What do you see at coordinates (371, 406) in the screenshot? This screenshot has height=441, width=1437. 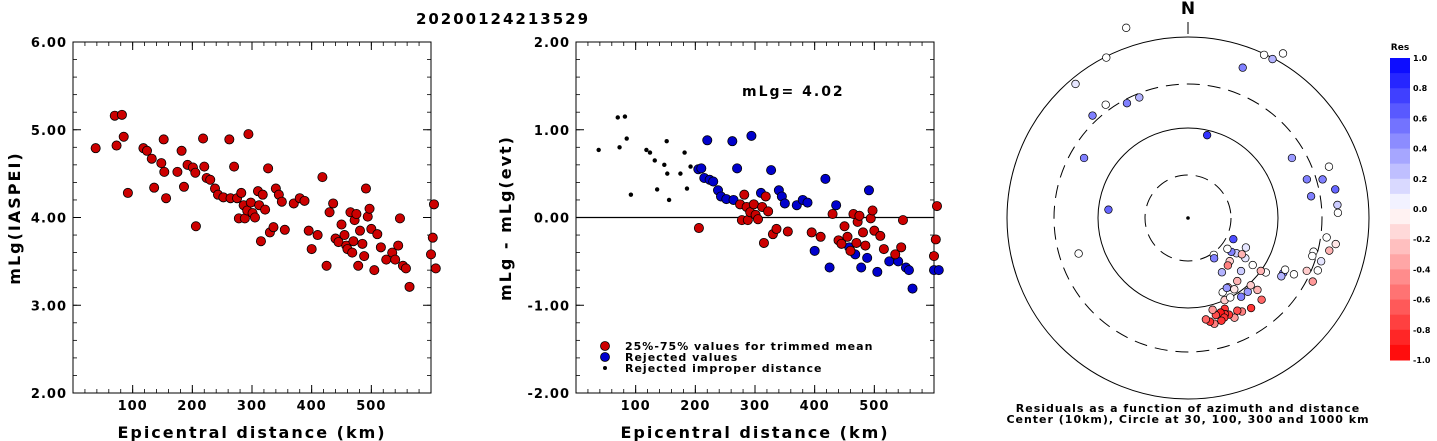 I see `x-tick-label: 500` at bounding box center [371, 406].